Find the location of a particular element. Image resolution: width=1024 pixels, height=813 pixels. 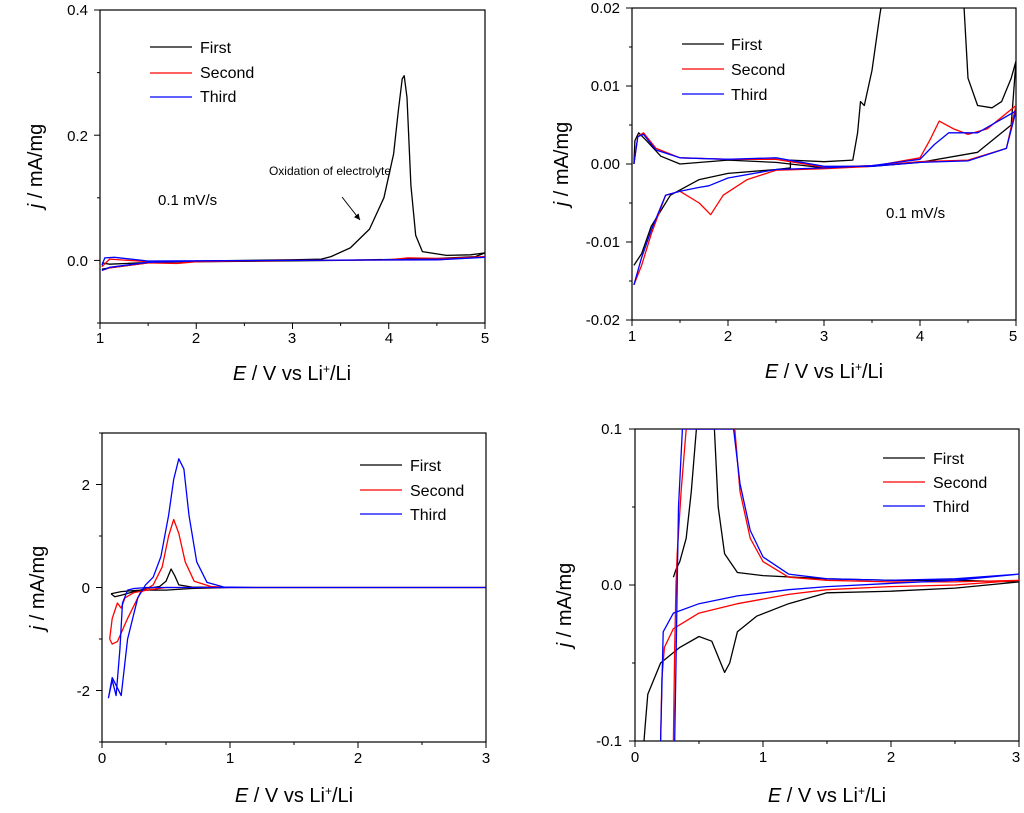

y-tick-label: 0.01 is located at coordinates (605, 86).